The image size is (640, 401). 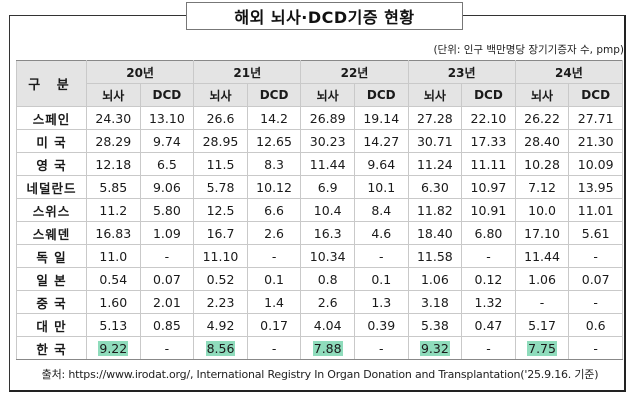 I want to click on dcd-value: 1.3, so click(x=381, y=302).